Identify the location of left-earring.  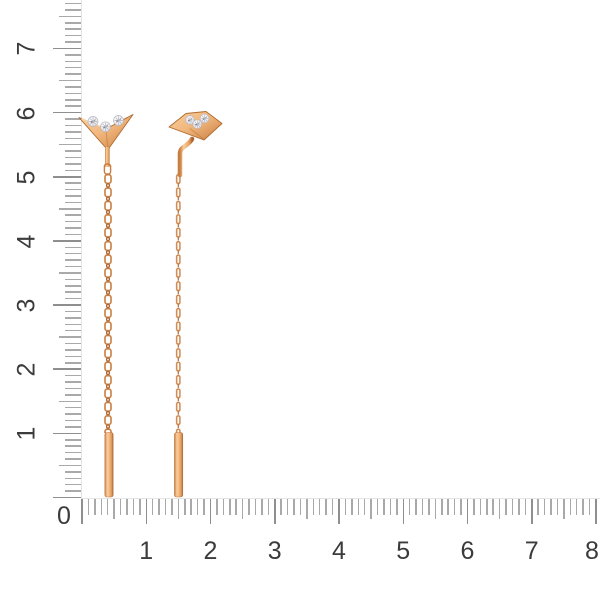
(106, 306).